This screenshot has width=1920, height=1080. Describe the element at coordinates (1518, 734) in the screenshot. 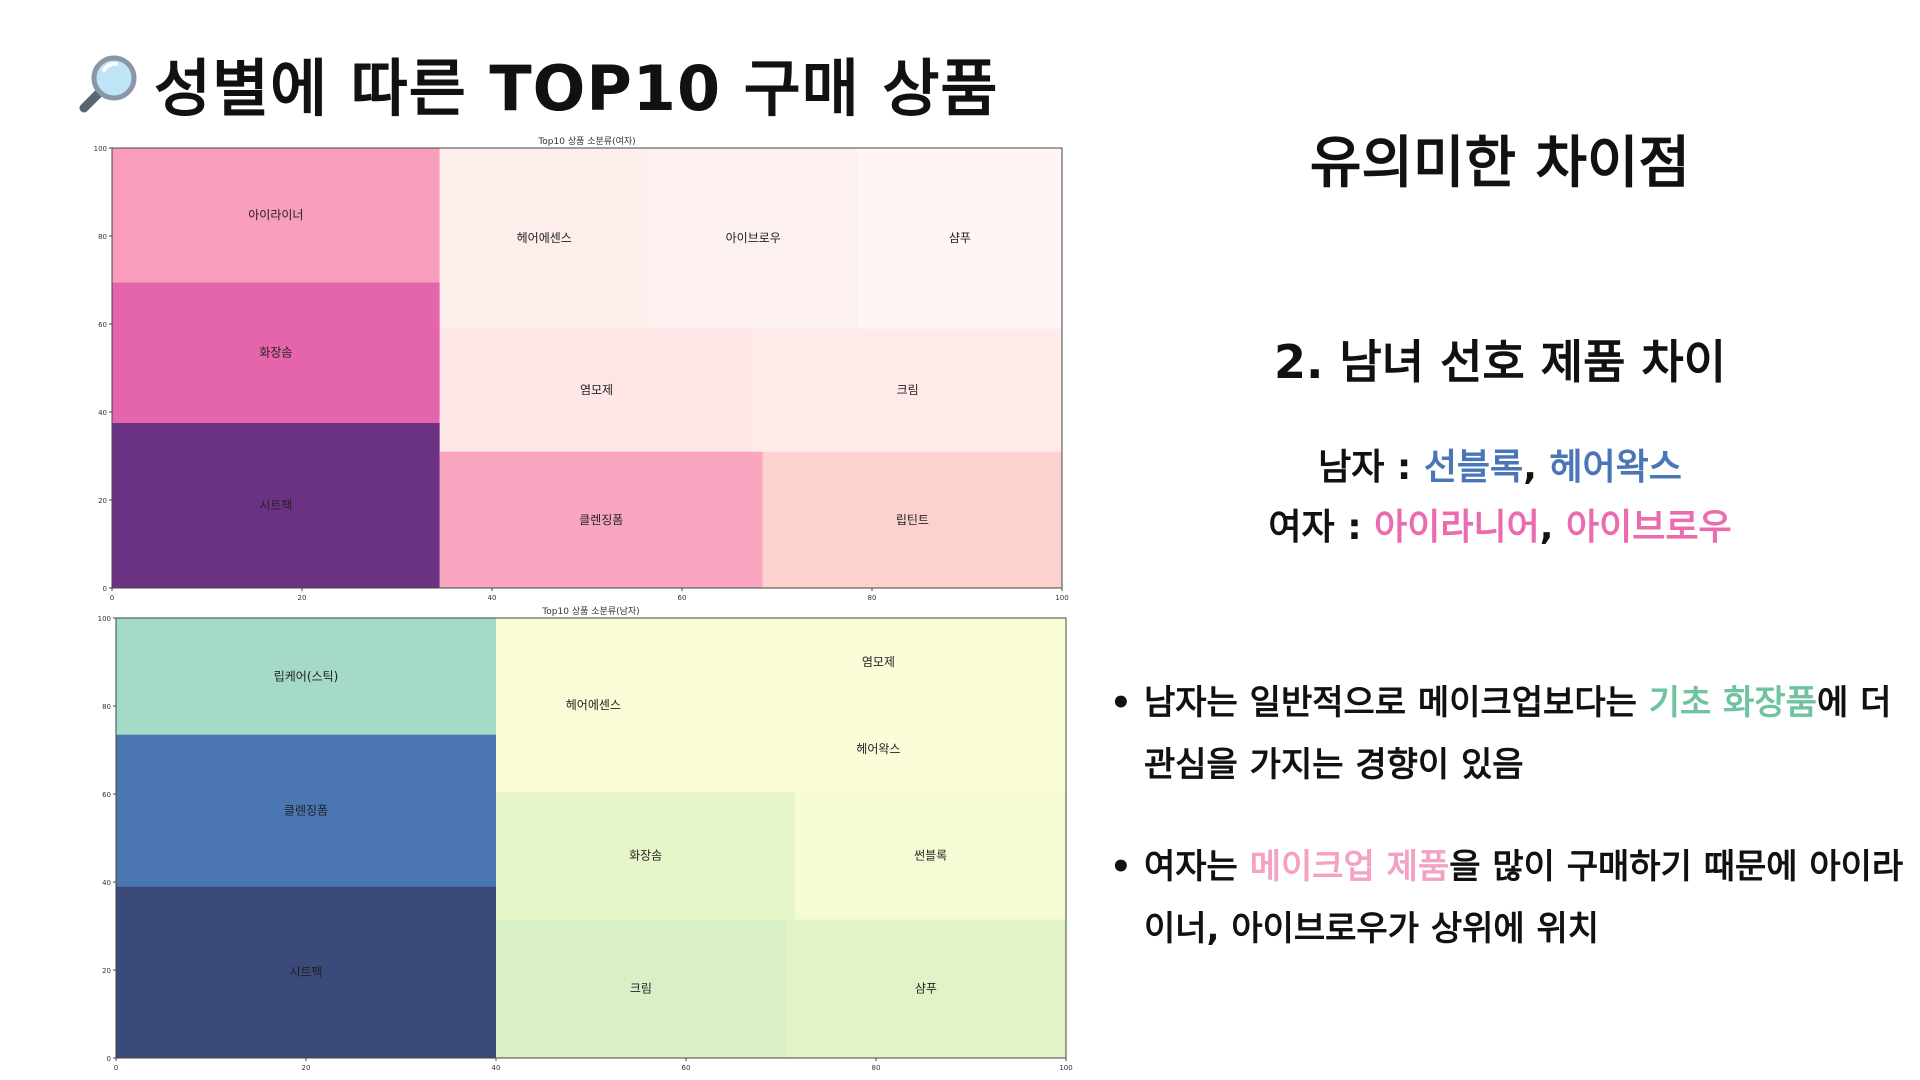

I see `insight-male-text-b: 에 더 관심을 가지는 경향이 있음` at that location.